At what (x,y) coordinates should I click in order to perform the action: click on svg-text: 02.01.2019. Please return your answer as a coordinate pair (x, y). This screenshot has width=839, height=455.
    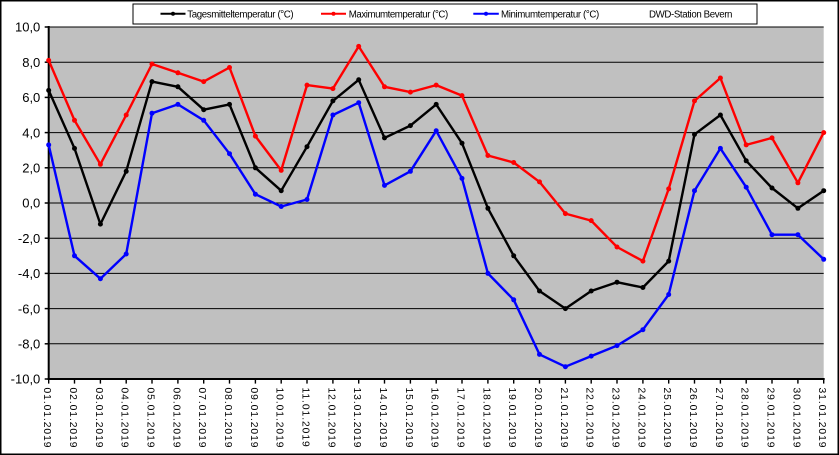
    Looking at the image, I should click on (72, 418).